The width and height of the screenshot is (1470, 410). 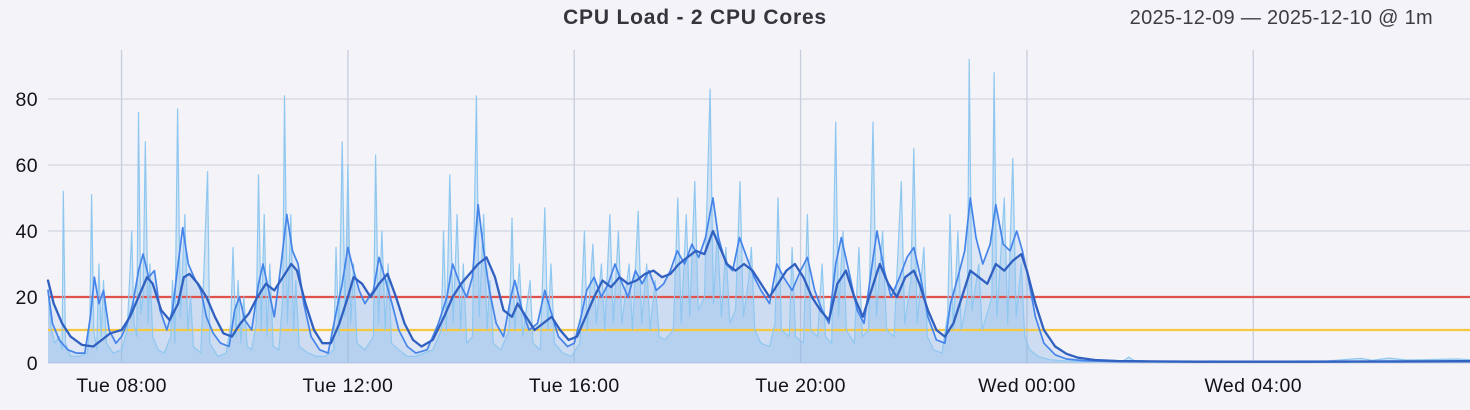 I want to click on date-range-label: 2025-12-09 — 2025-12-10 @ 1m, so click(x=1281, y=18).